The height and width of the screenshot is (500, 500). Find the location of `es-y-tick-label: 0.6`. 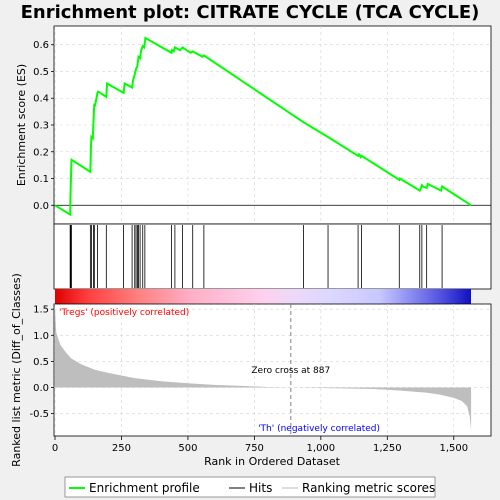

es-y-tick-label: 0.6 is located at coordinates (41, 45).